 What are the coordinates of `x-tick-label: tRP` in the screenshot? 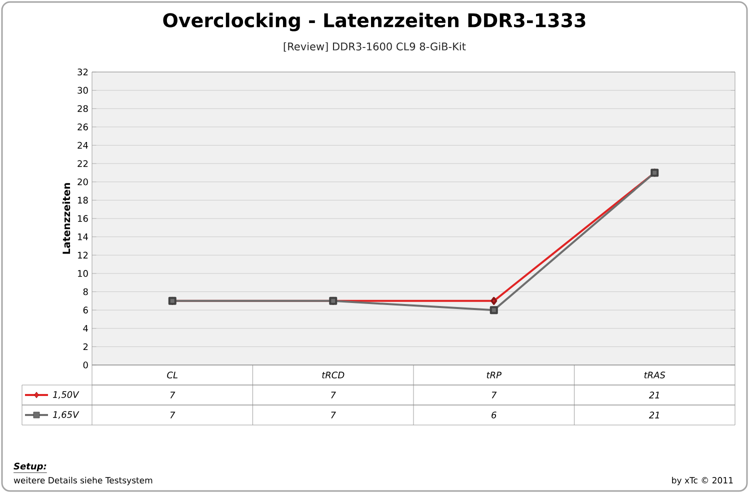 It's located at (494, 375).